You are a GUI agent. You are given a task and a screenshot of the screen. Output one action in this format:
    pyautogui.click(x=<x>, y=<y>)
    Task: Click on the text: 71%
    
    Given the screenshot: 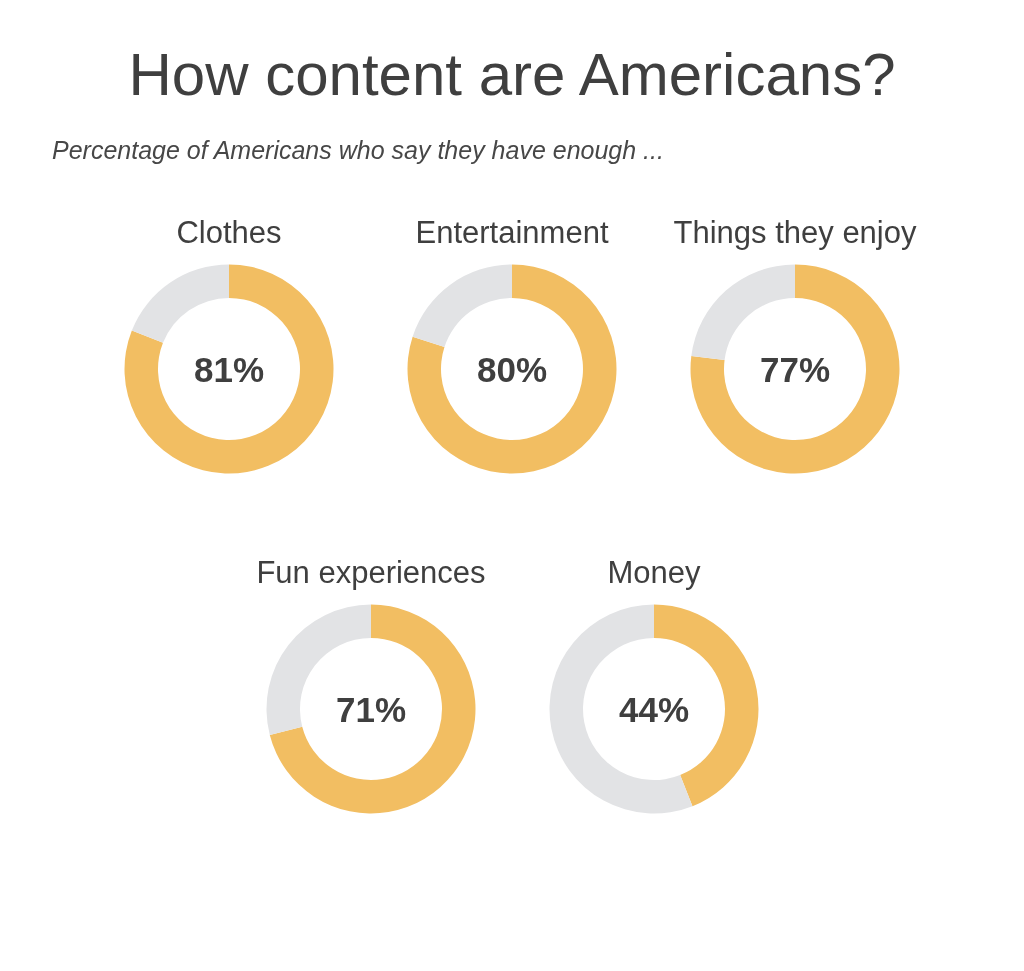 What is the action you would take?
    pyautogui.click(x=370, y=709)
    